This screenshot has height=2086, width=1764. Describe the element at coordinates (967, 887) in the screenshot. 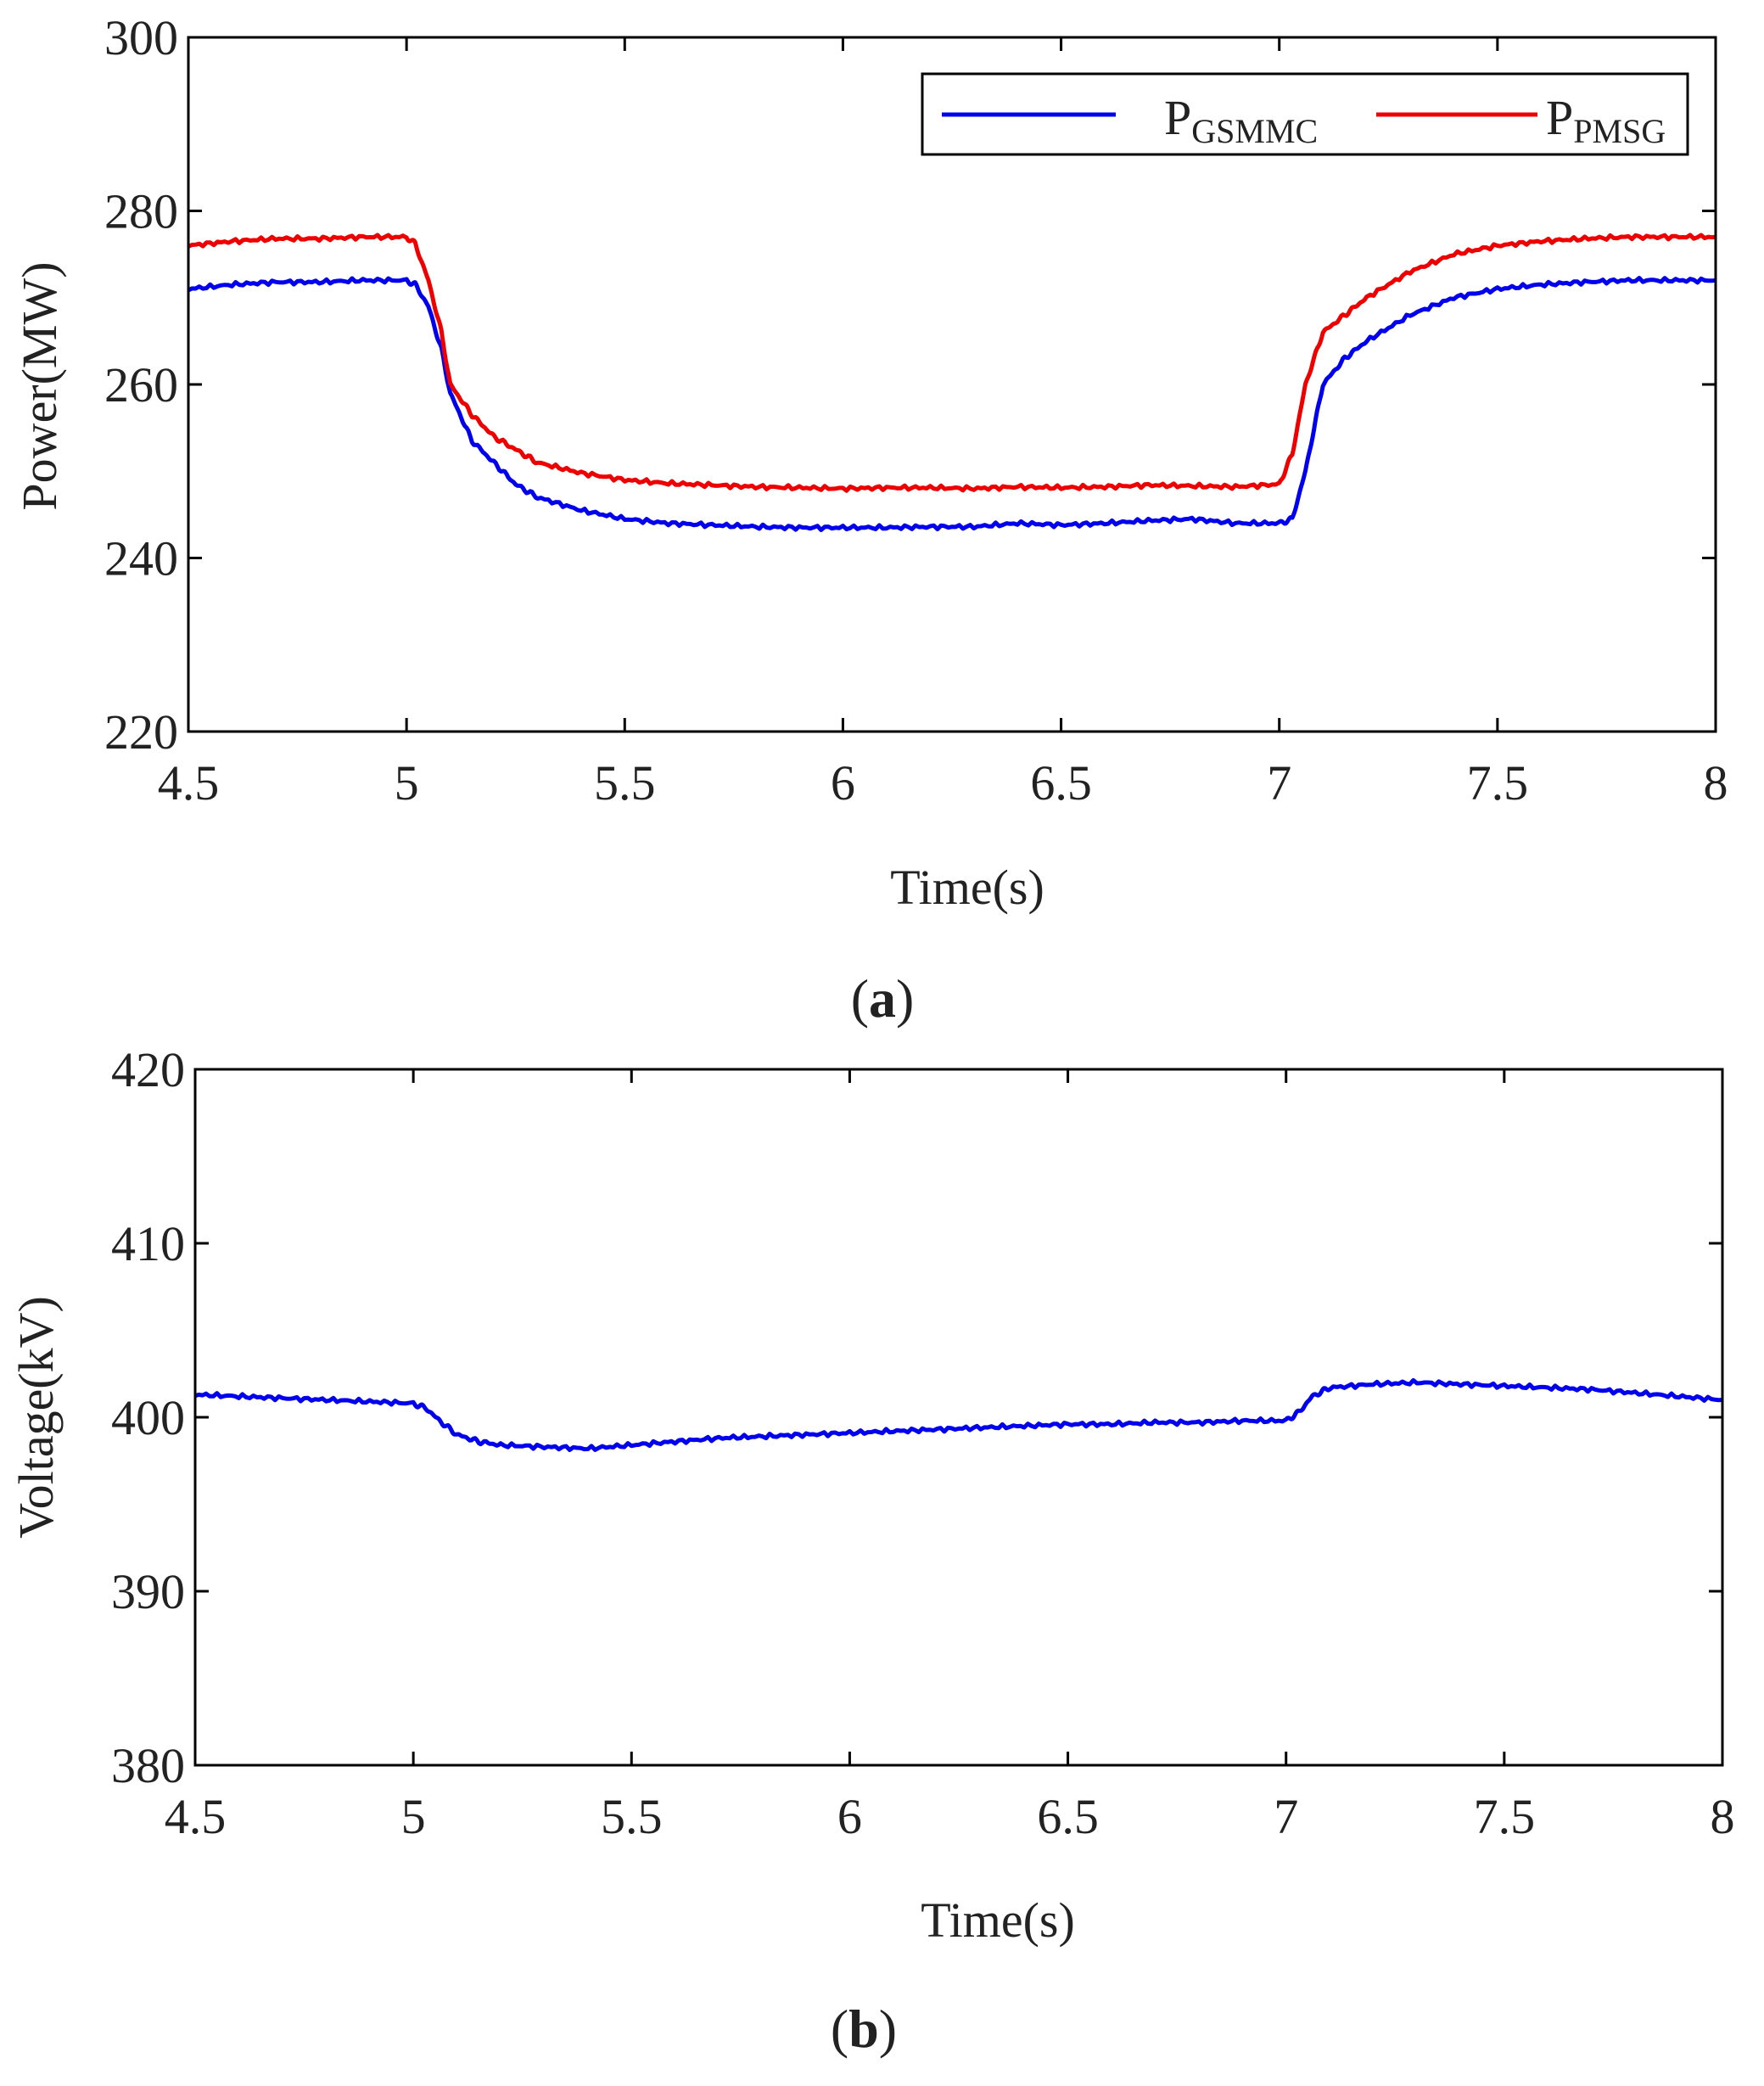

I see `x-axis-title-a: Time(s)` at that location.